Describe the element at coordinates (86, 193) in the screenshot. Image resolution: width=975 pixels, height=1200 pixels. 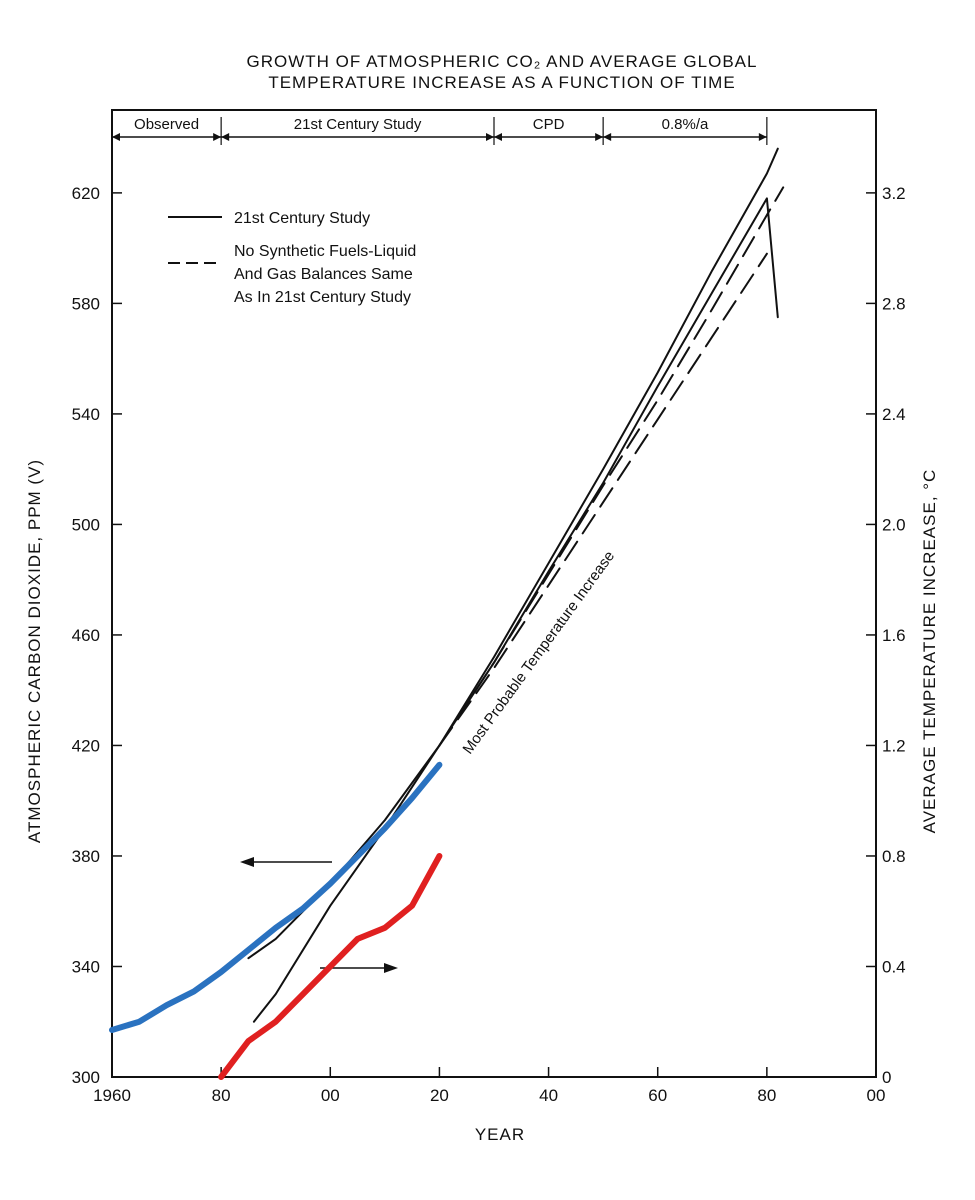
I see `y-tick-label: 620` at that location.